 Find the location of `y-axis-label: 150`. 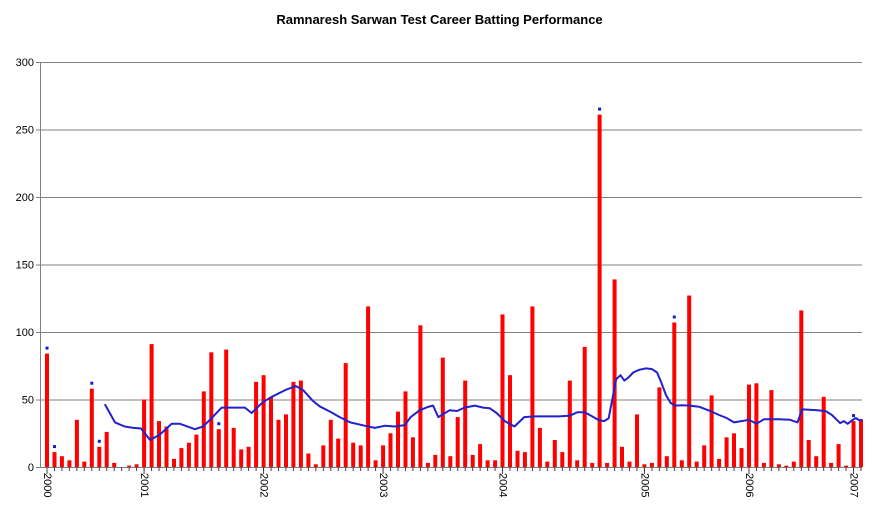

y-axis-label: 150 is located at coordinates (25, 266).